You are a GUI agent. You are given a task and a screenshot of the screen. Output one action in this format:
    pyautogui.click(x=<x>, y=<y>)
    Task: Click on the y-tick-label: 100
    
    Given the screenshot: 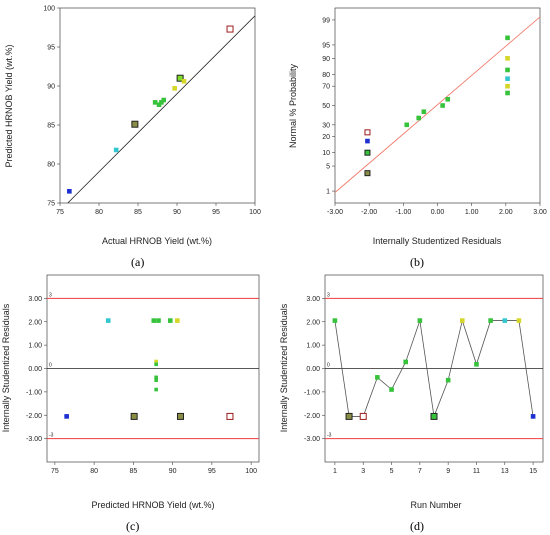 What is the action you would take?
    pyautogui.click(x=49, y=9)
    